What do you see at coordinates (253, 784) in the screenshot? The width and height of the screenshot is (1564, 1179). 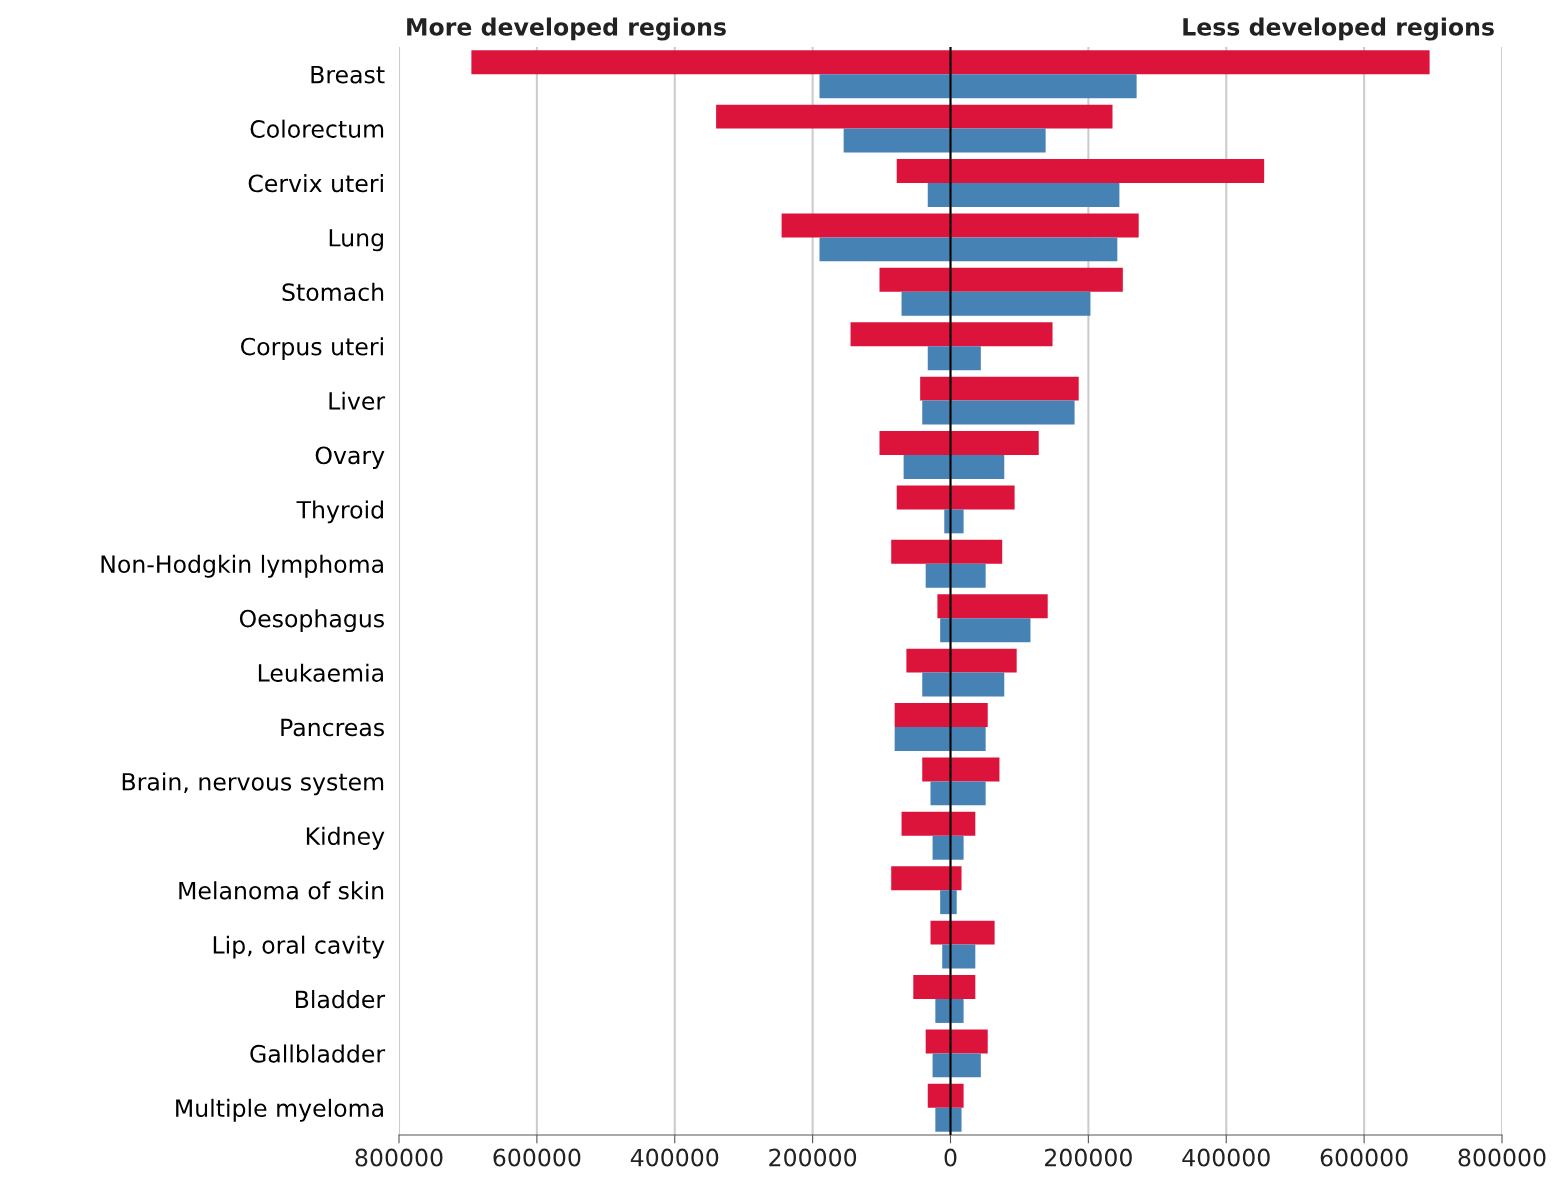 I see `y-tick-label: Brain, nervous system` at bounding box center [253, 784].